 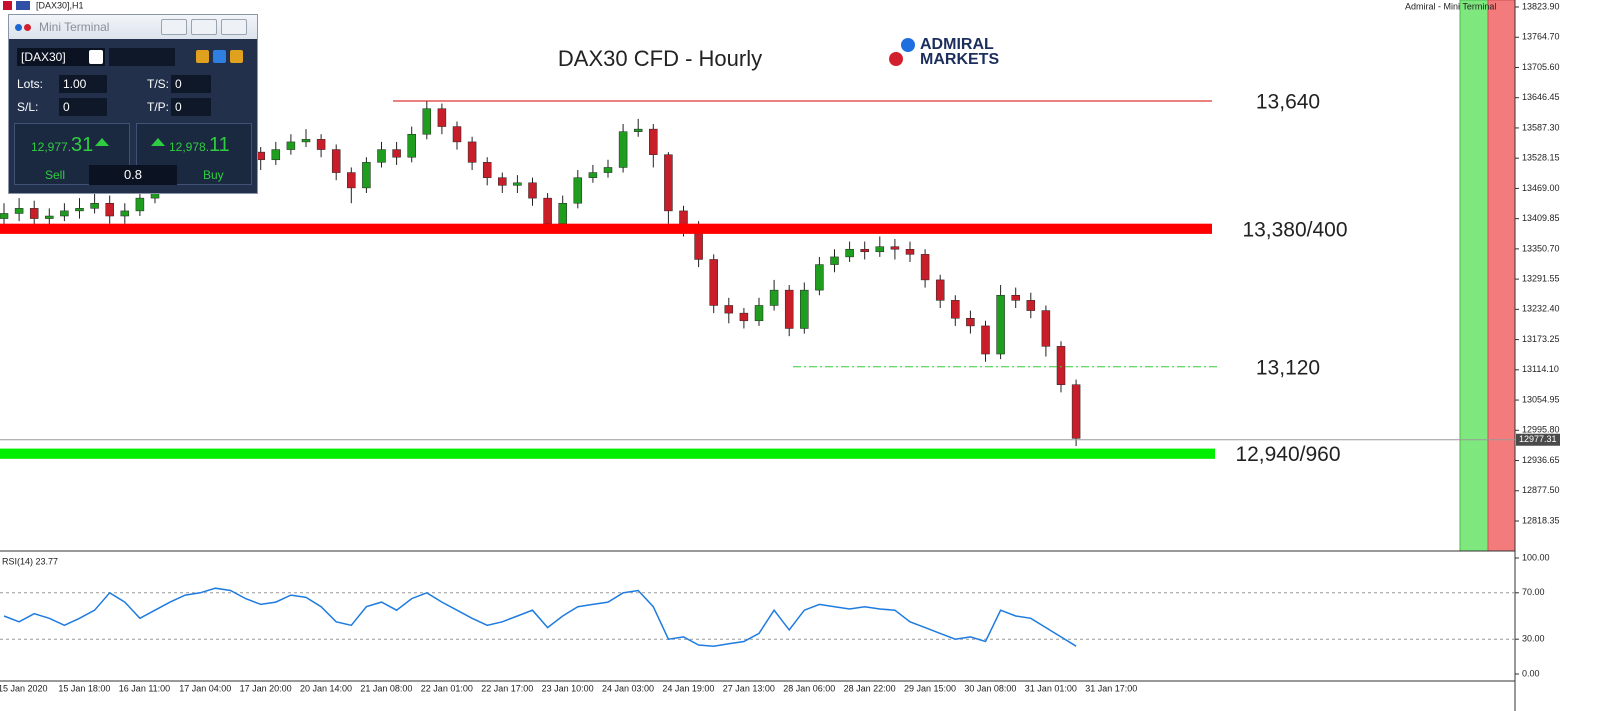 I want to click on sell-label: Sell, so click(x=55, y=175).